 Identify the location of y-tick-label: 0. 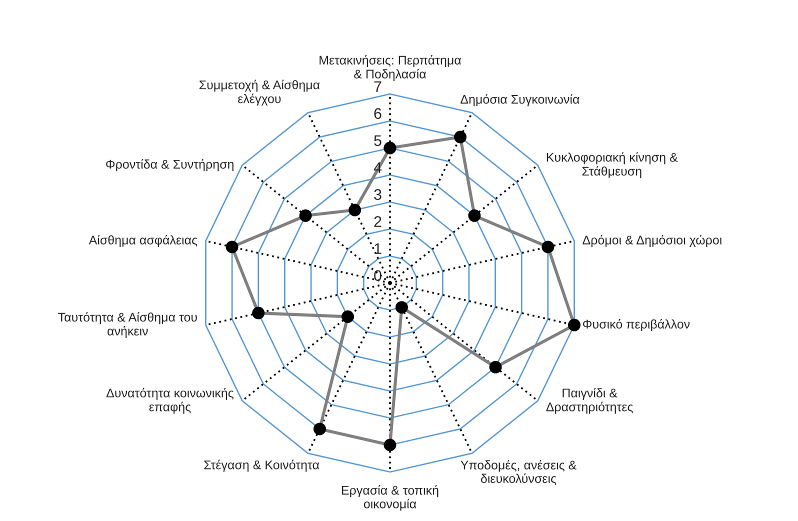
(378, 275).